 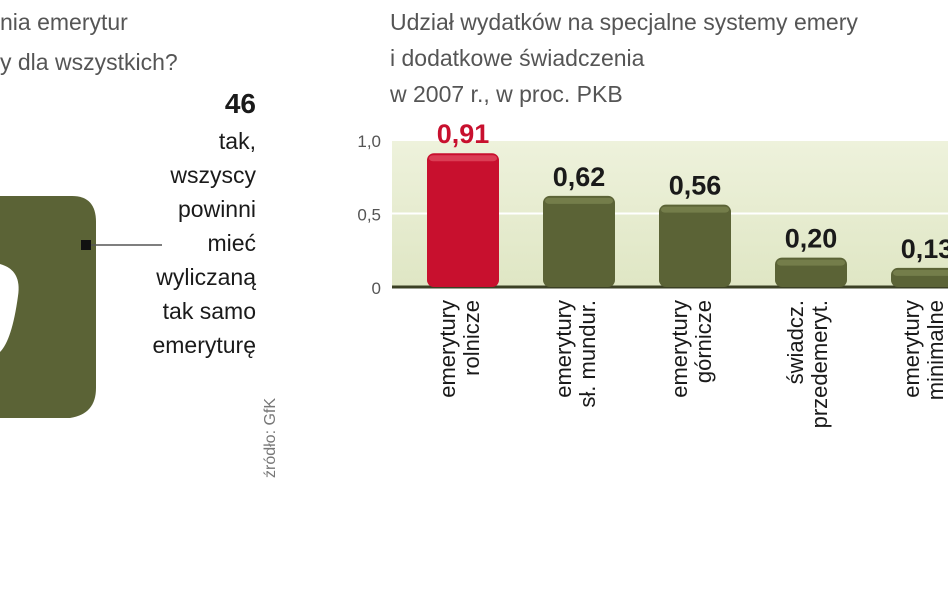 I want to click on answer-line: wszyscy, so click(x=213, y=175).